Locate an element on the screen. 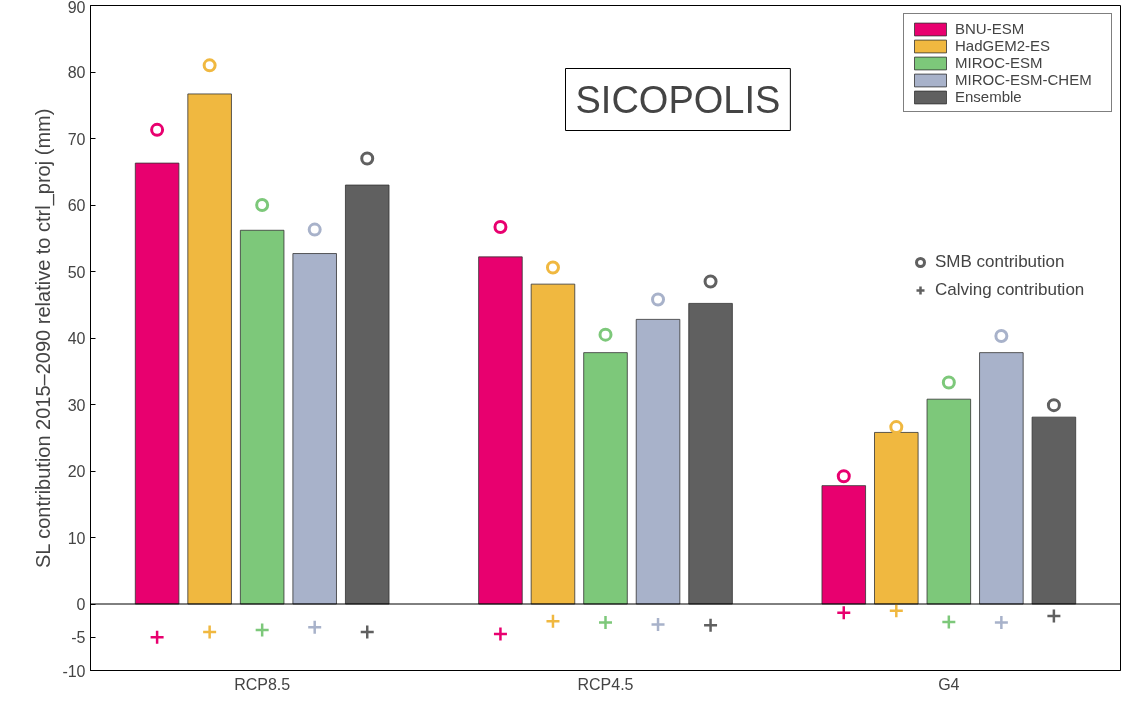 The height and width of the screenshot is (701, 1132). annotation: SICOPOLIS is located at coordinates (678, 99).